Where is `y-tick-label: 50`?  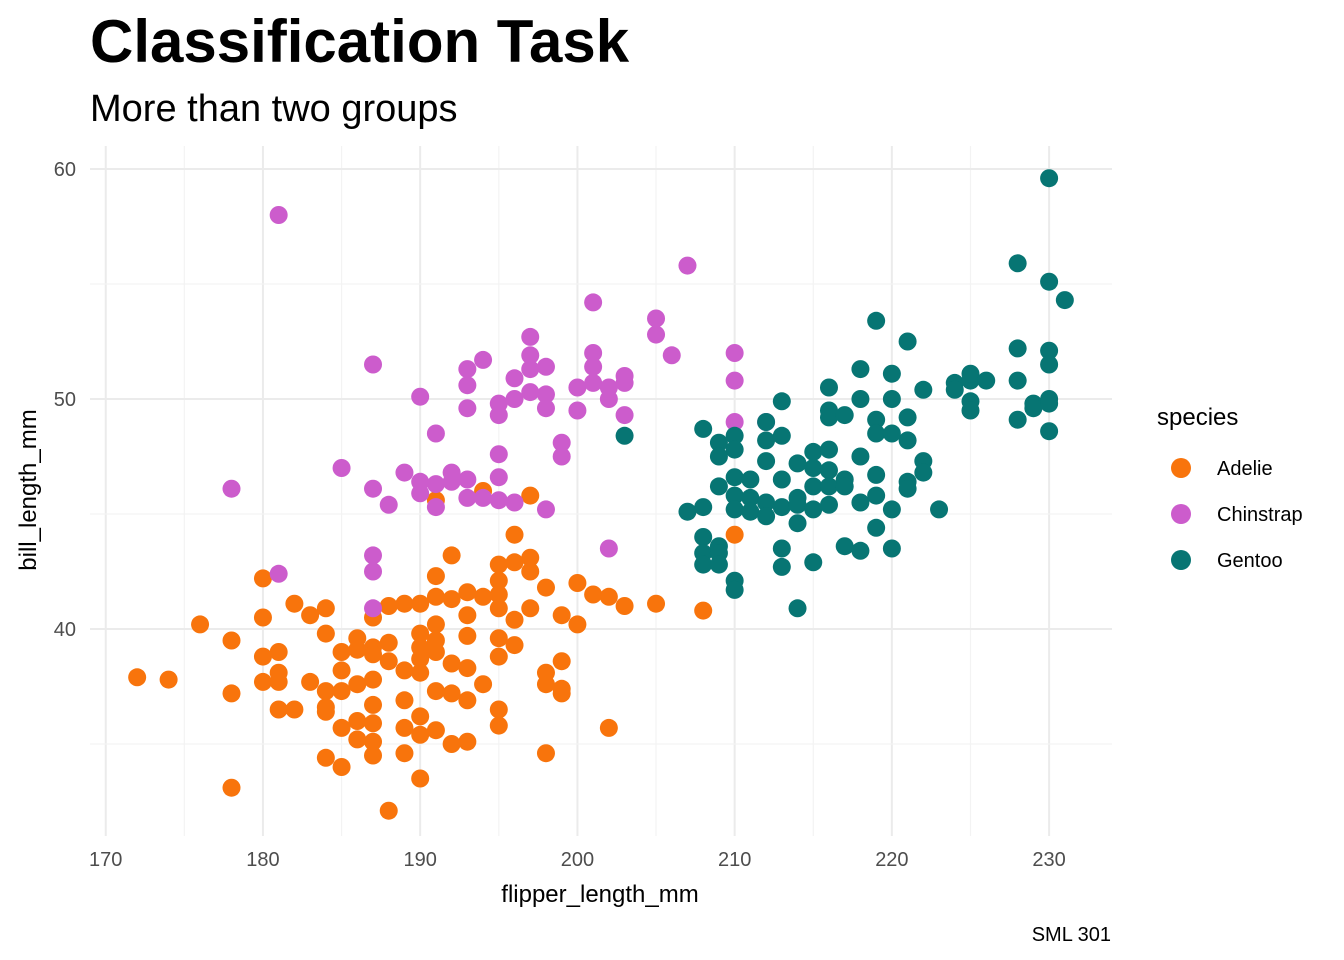
y-tick-label: 50 is located at coordinates (65, 400).